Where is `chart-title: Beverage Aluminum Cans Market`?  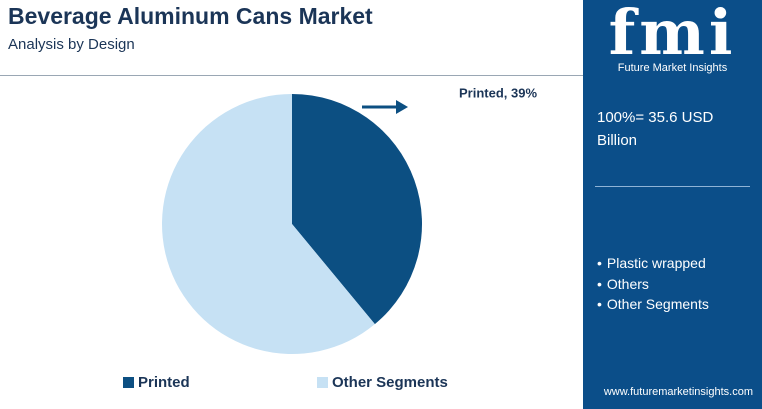
chart-title: Beverage Aluminum Cans Market is located at coordinates (190, 16).